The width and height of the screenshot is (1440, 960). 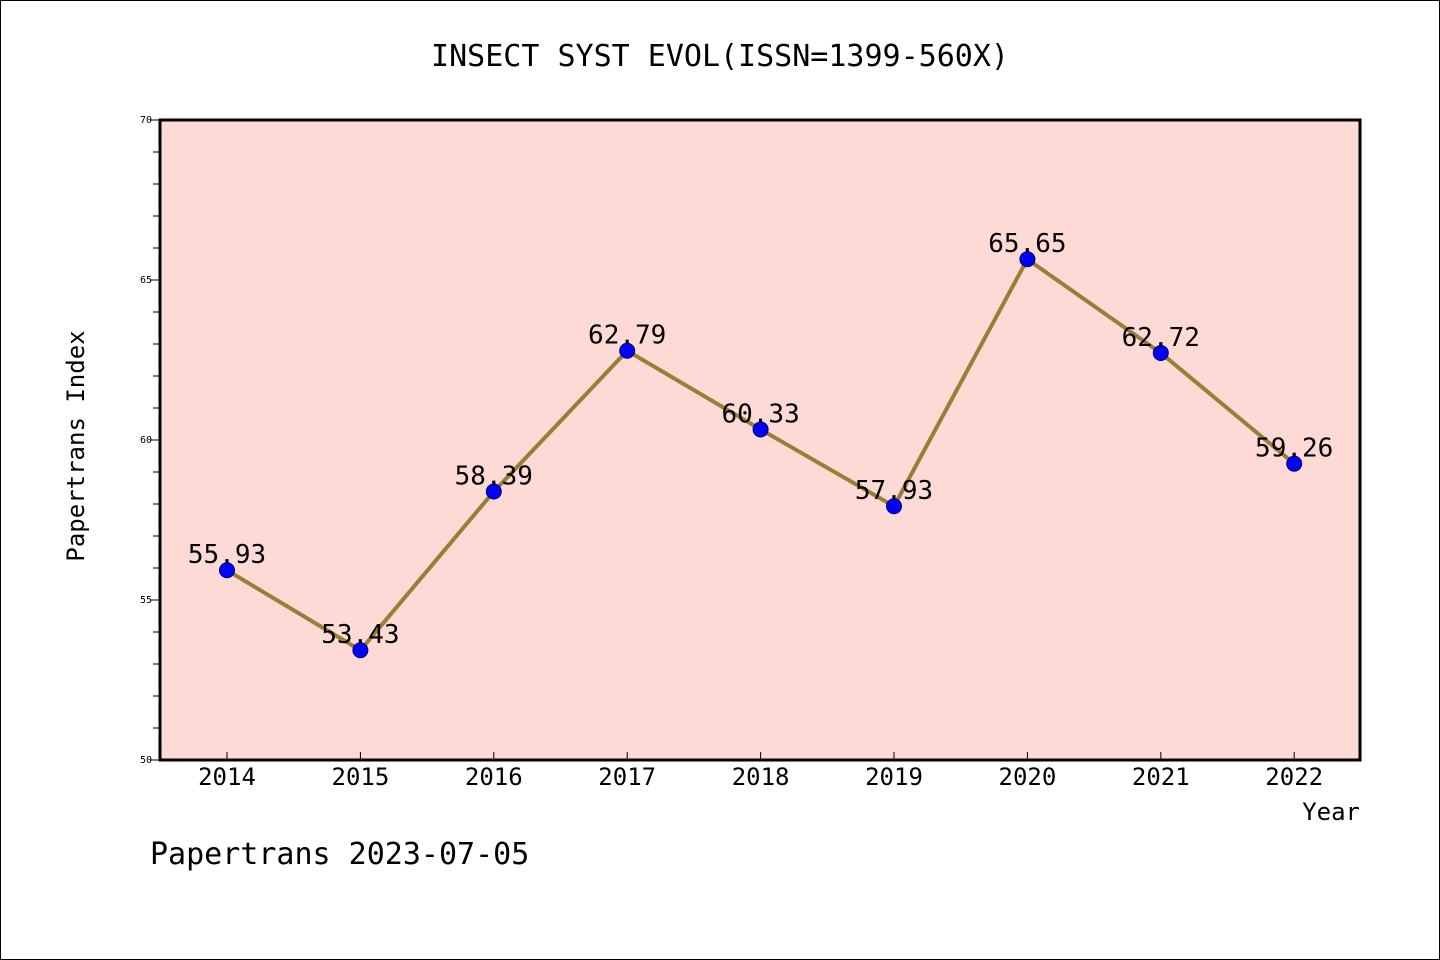 What do you see at coordinates (339, 854) in the screenshot?
I see `footer-date: Papertrans 2023-07-05` at bounding box center [339, 854].